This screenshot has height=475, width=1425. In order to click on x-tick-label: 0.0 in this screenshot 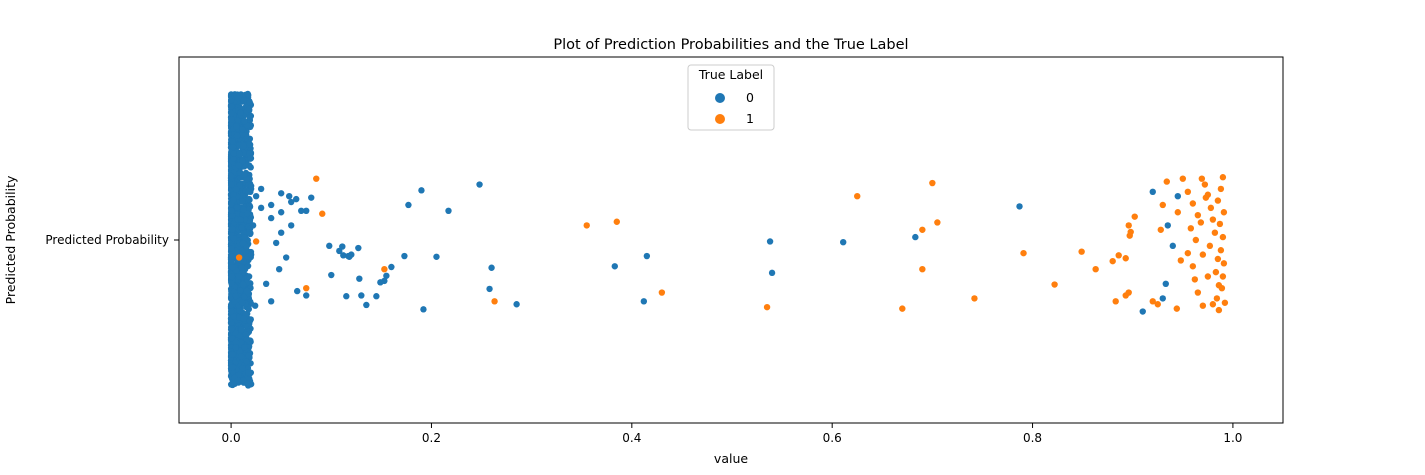, I will do `click(231, 438)`.